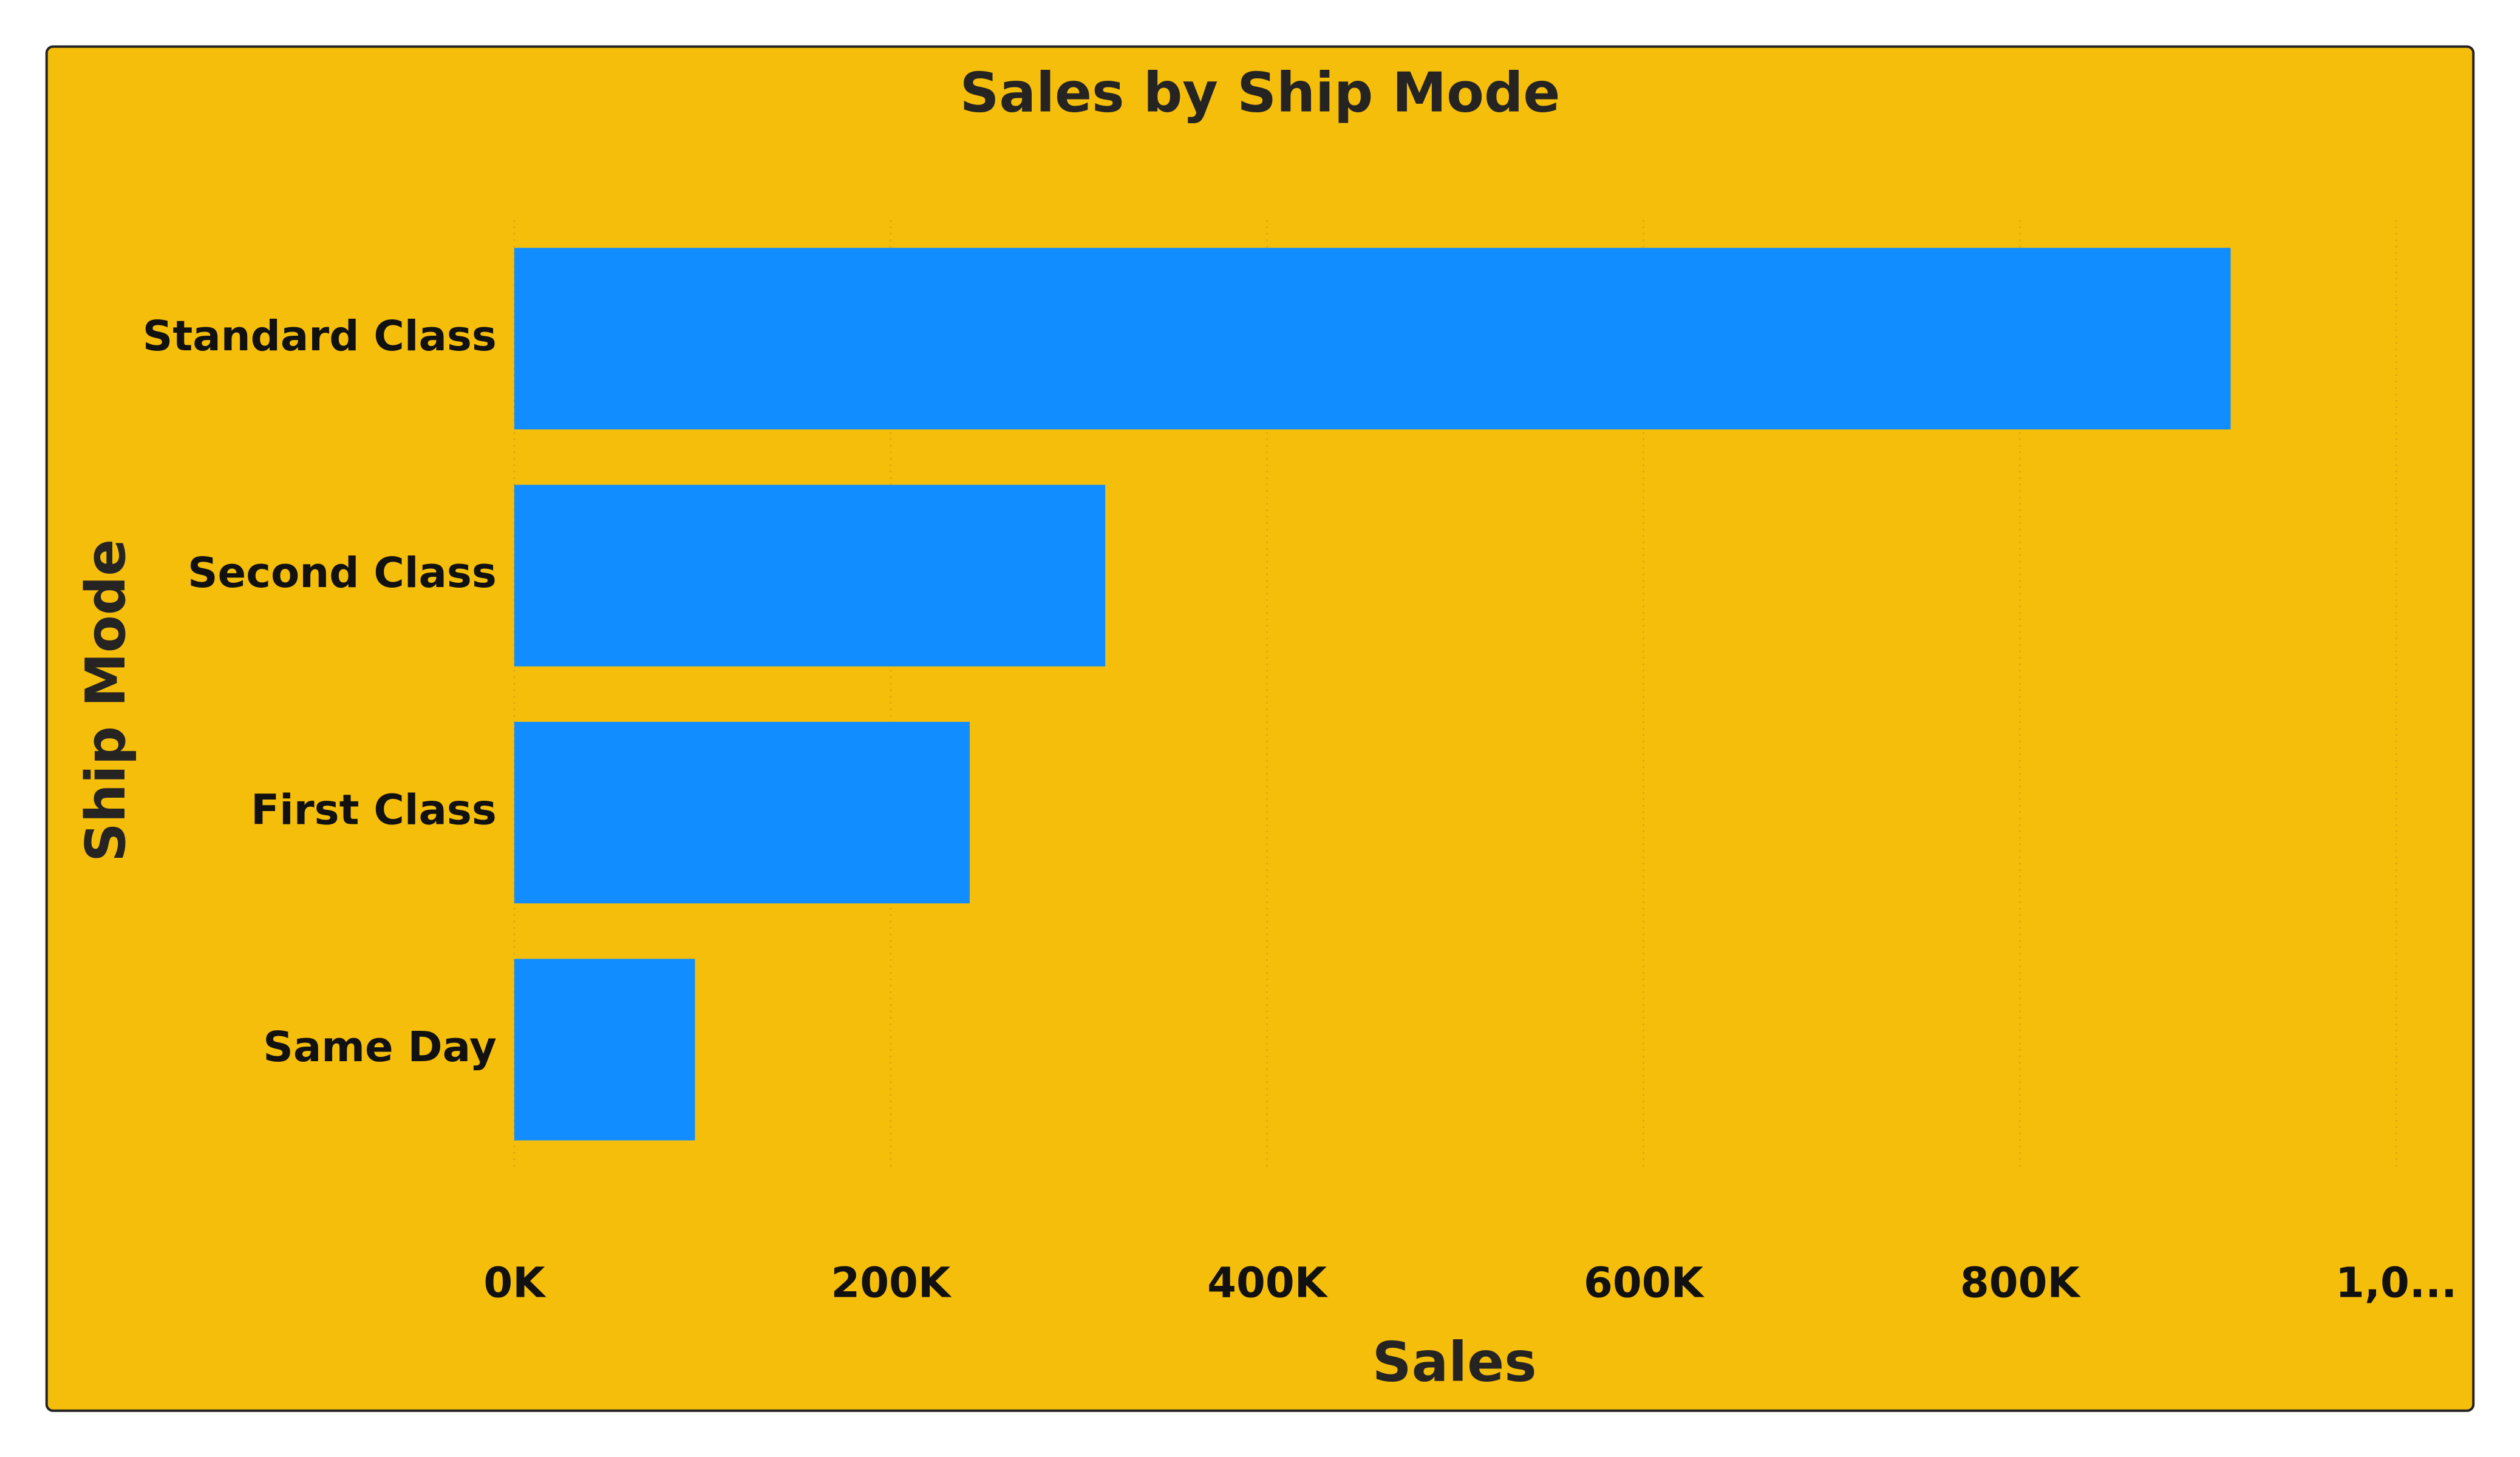 The width and height of the screenshot is (2520, 1457). Describe the element at coordinates (515, 1282) in the screenshot. I see `x-tick-label: 0K` at that location.